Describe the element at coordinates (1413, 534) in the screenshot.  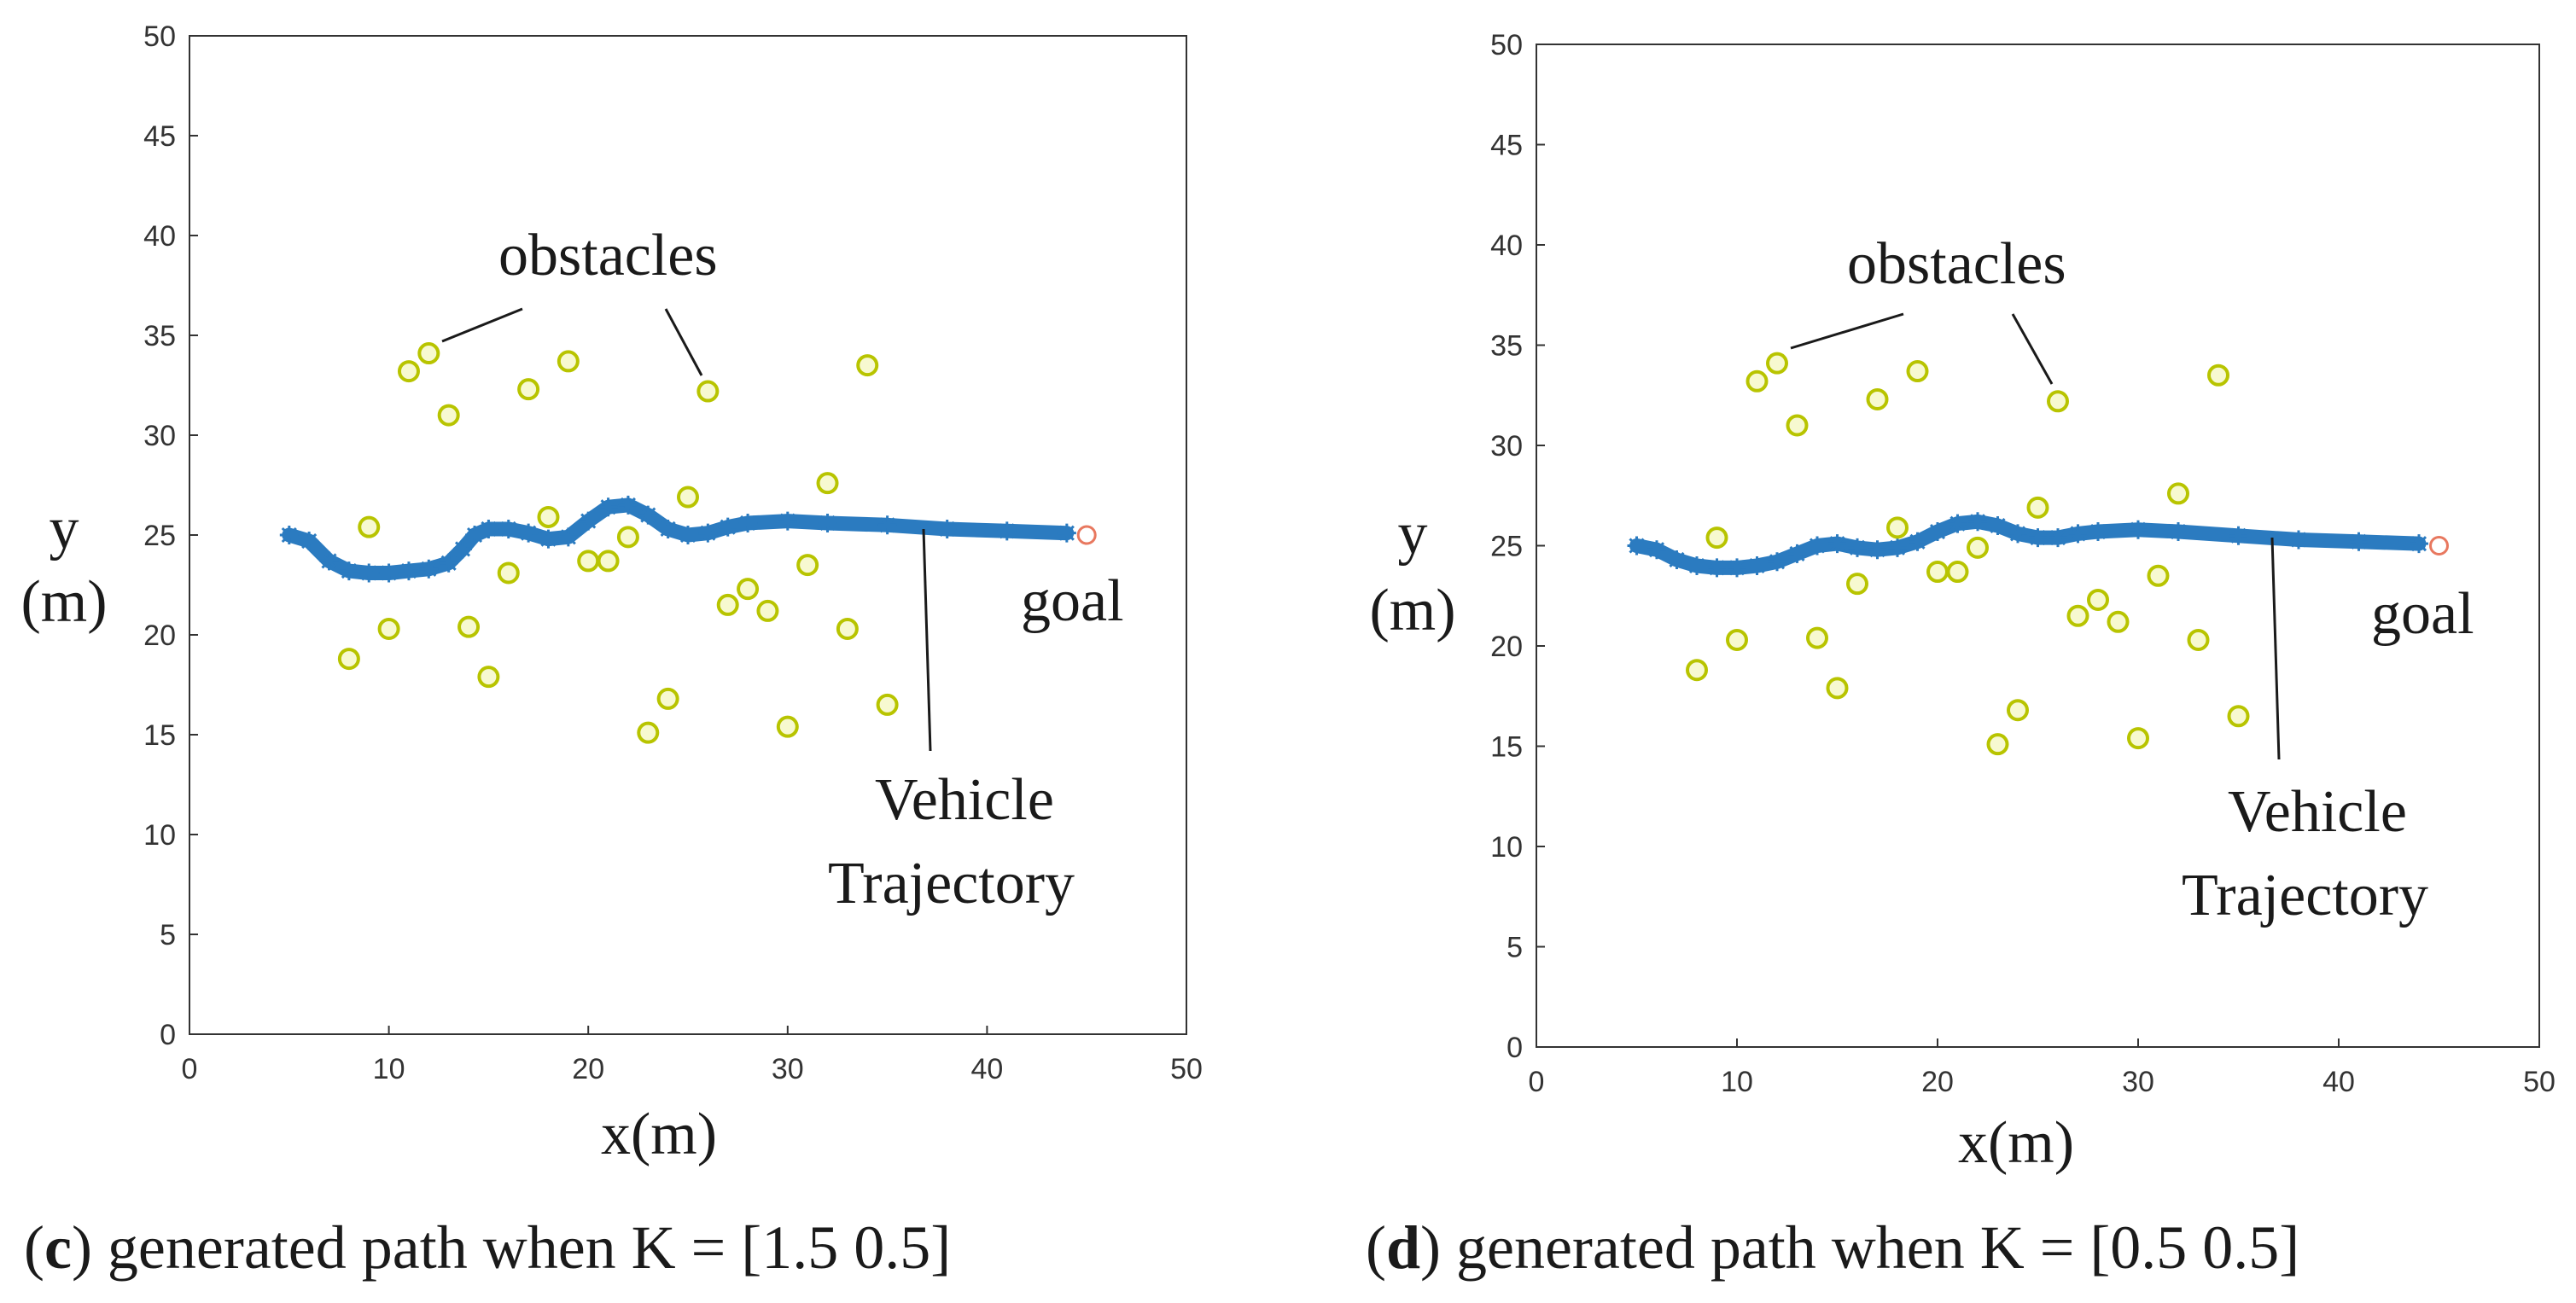
I see `y-axis-label-line1: y` at that location.